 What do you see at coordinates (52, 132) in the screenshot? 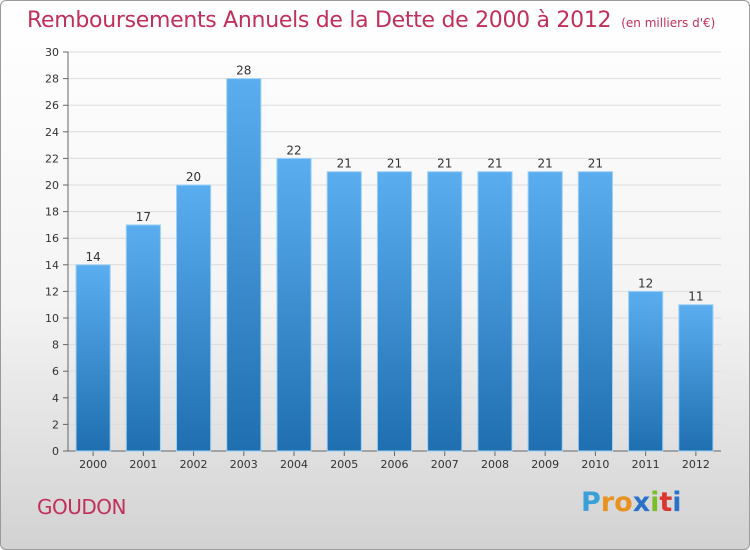
I see `y-tick-label: 24` at bounding box center [52, 132].